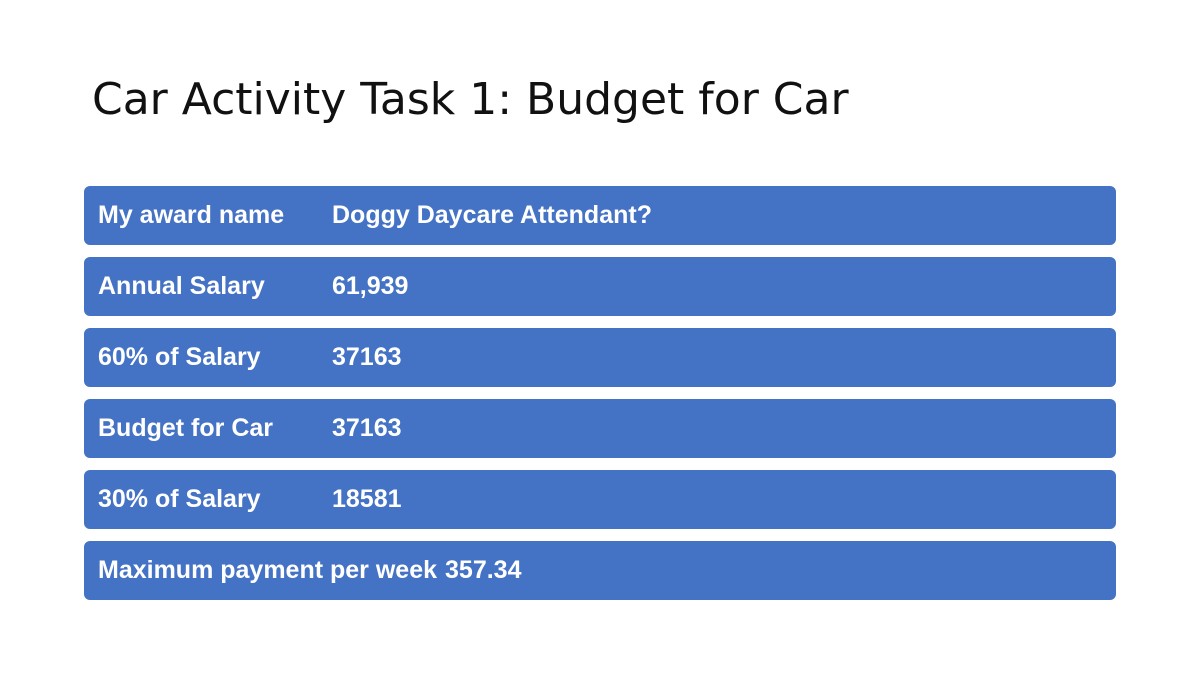 The image size is (1200, 675). What do you see at coordinates (268, 570) in the screenshot?
I see `row-label: Maximum payment per week` at bounding box center [268, 570].